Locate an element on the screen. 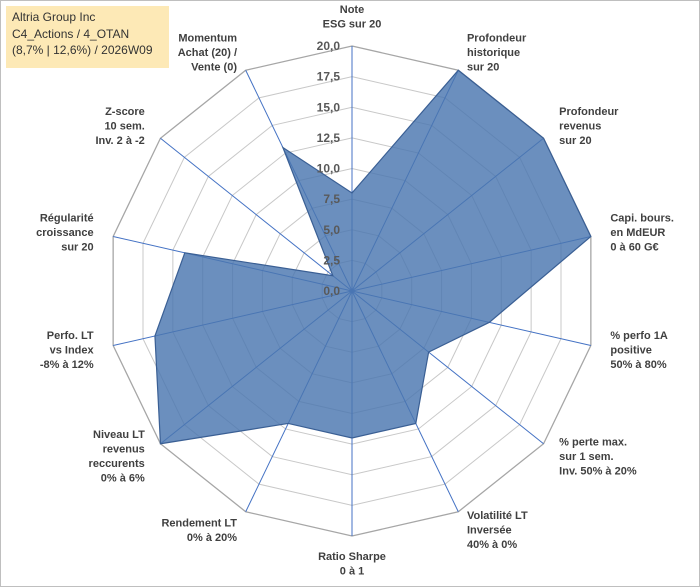 This screenshot has width=700, height=587. category-label: Volatilité LT Inversée 40% à 0% is located at coordinates (497, 530).